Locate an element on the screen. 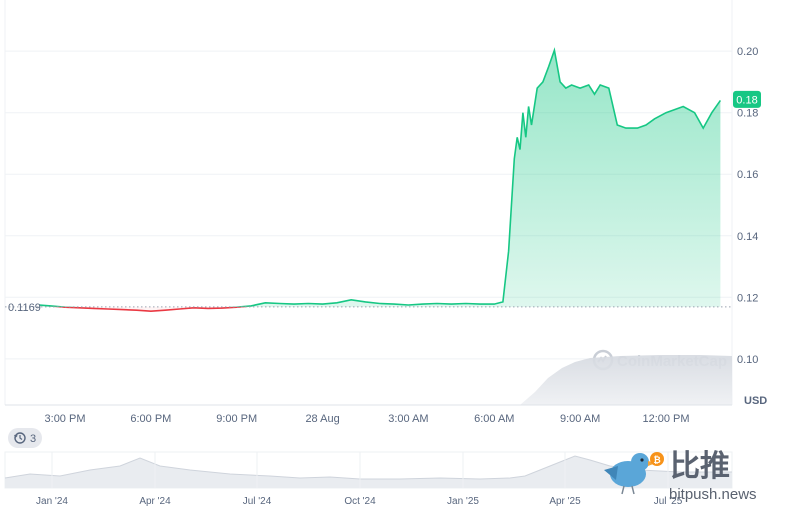 The height and width of the screenshot is (525, 799). navigator-tick-label: Jan '24 is located at coordinates (52, 501).